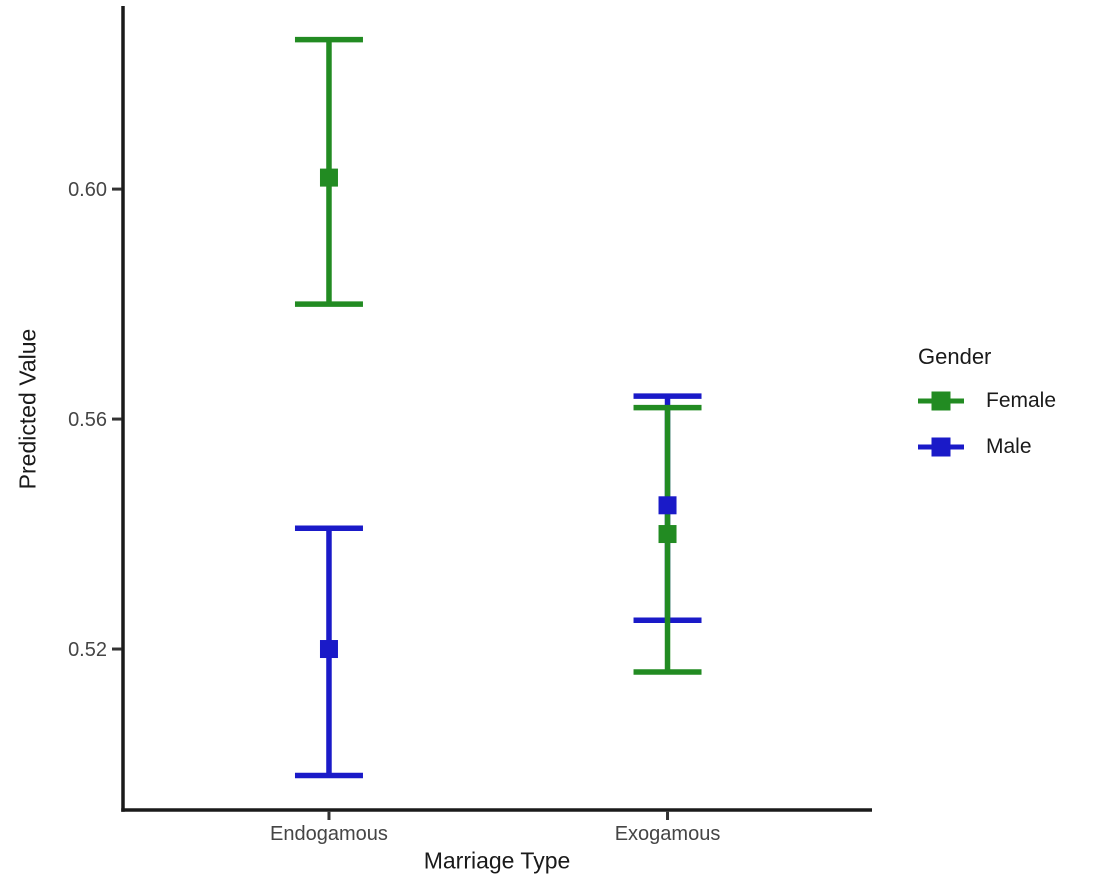 Image resolution: width=1117 pixels, height=893 pixels. I want to click on y-tick-label: 0.52, so click(87, 650).